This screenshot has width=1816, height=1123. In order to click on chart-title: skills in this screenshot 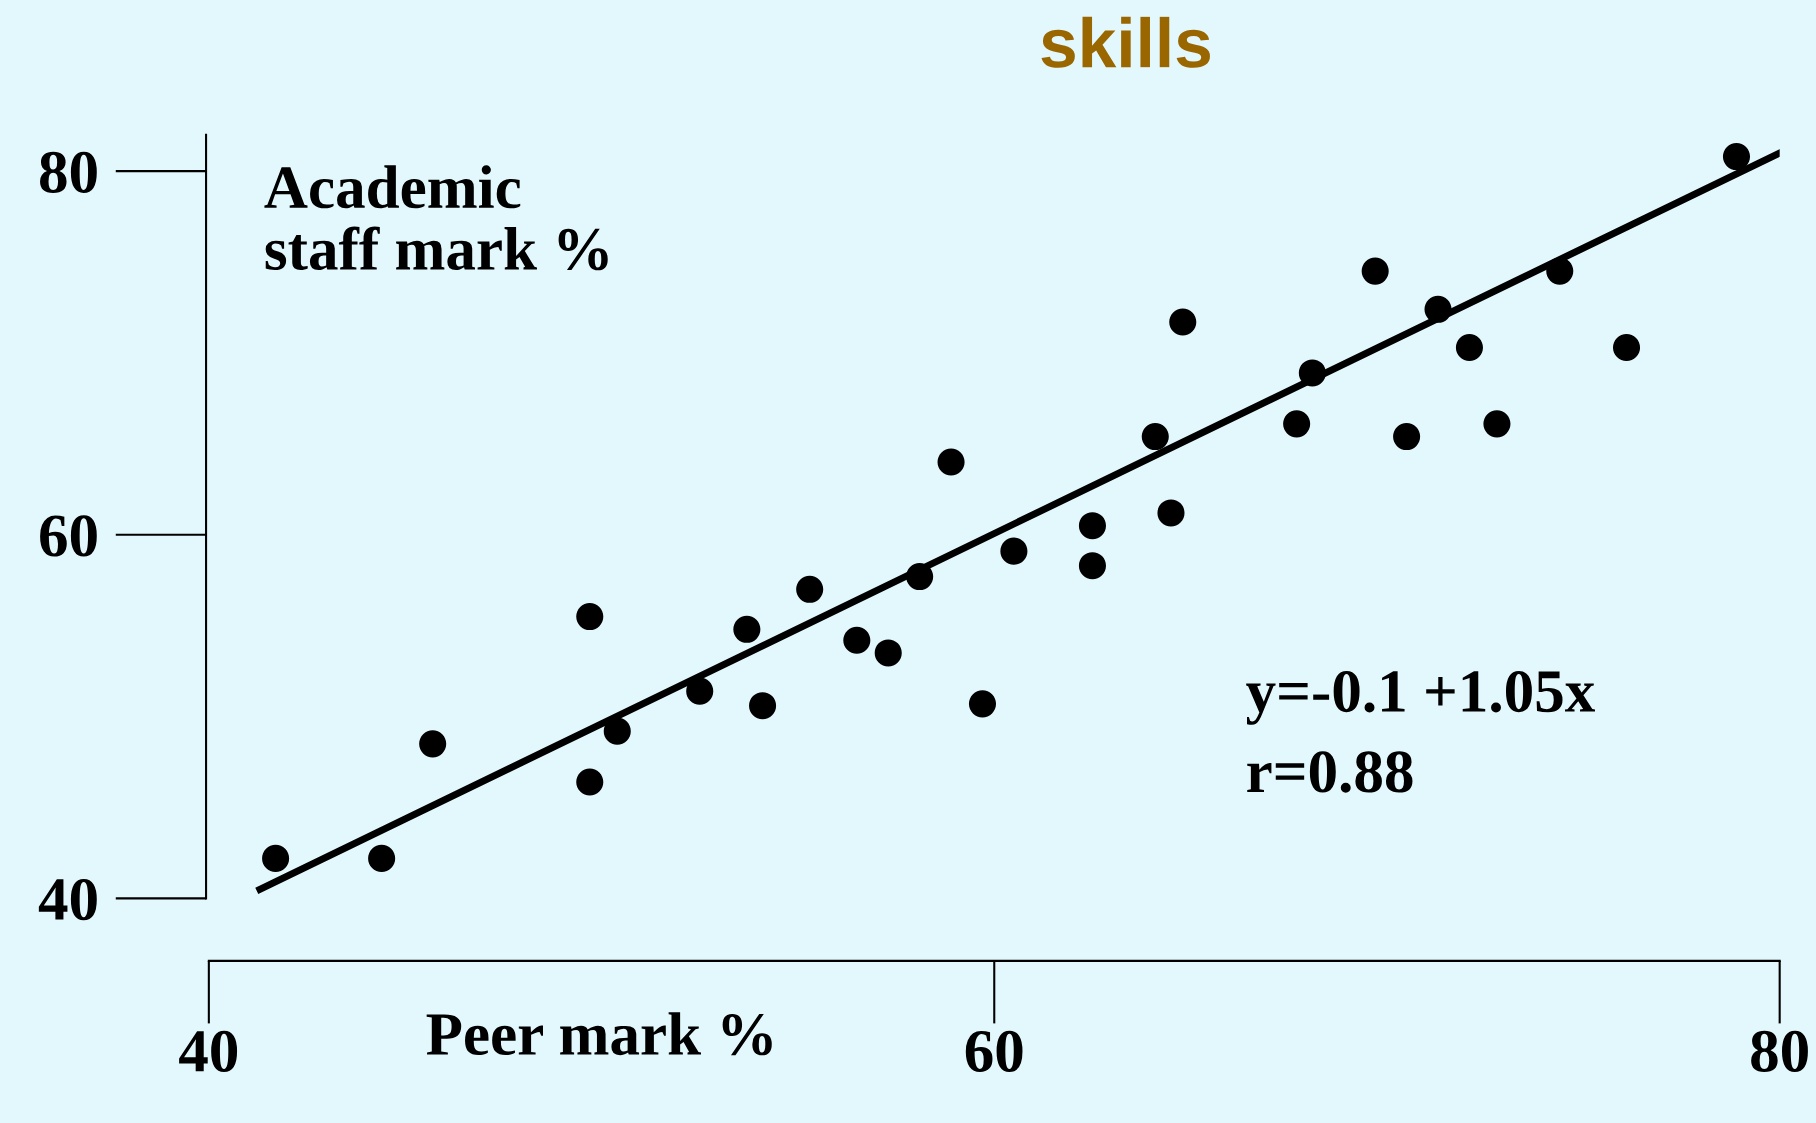, I will do `click(1125, 42)`.